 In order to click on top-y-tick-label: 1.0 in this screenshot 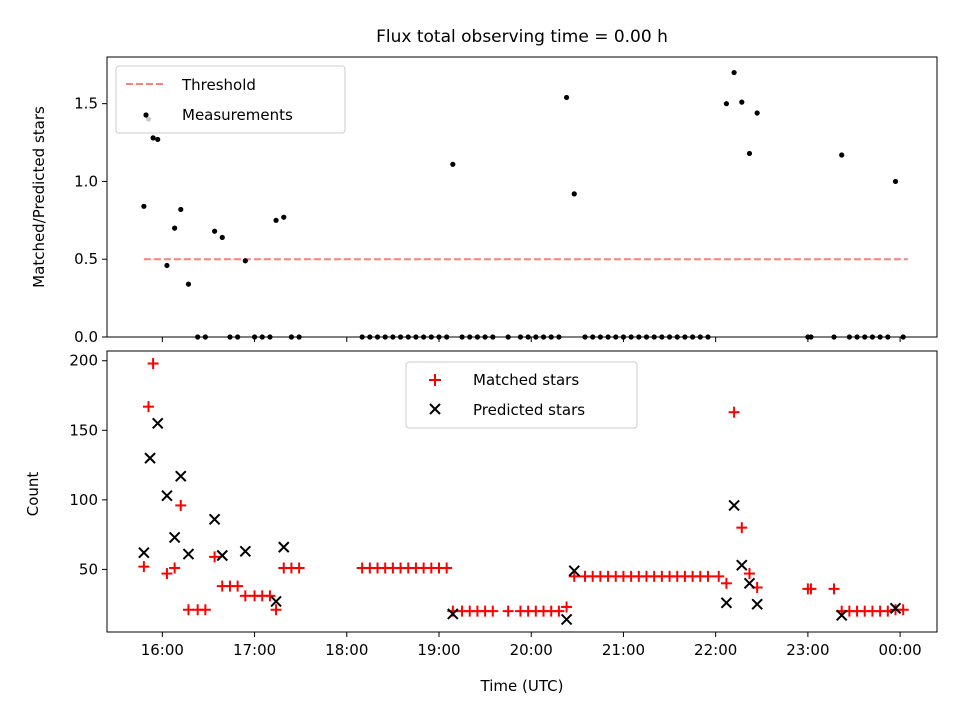, I will do `click(86, 181)`.